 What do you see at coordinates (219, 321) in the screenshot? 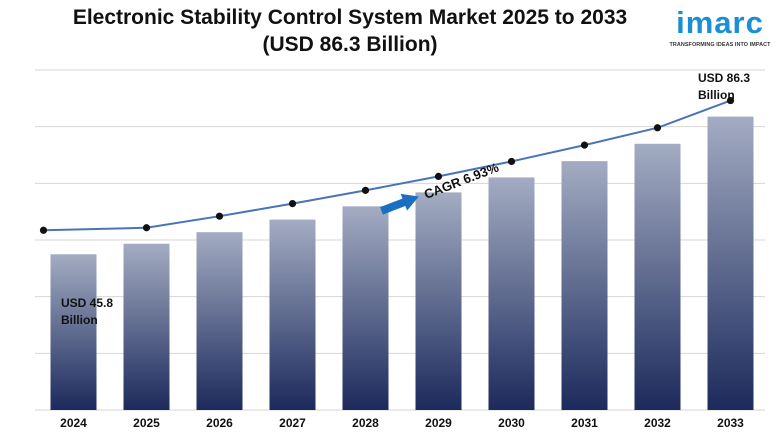
I see `bar-2026` at bounding box center [219, 321].